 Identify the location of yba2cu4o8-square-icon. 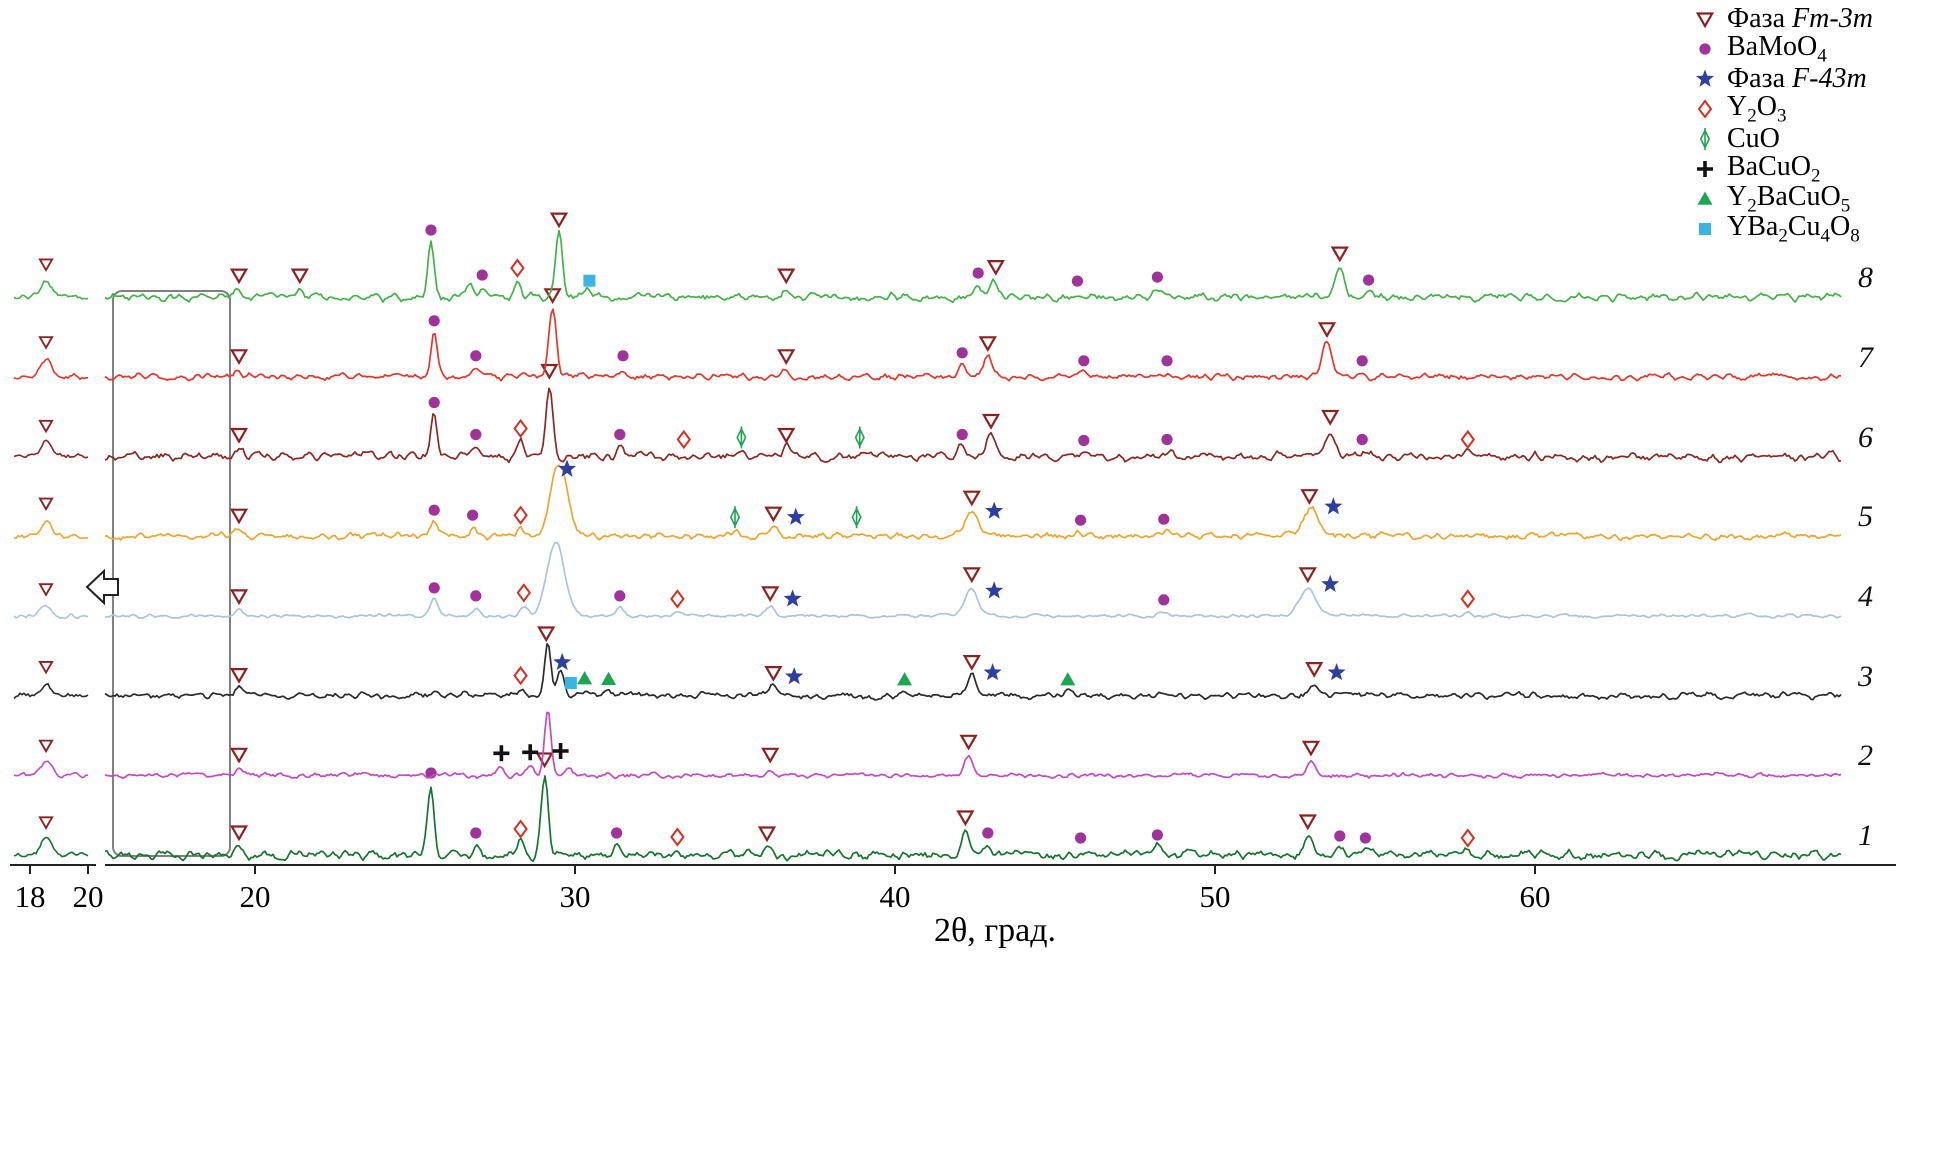
(1705, 229).